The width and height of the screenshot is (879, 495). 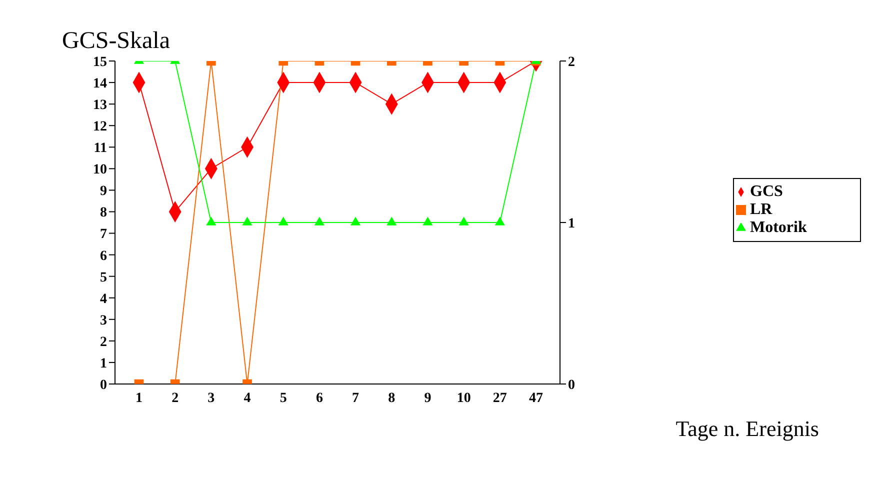 I want to click on y-tick-label: 11, so click(x=100, y=148).